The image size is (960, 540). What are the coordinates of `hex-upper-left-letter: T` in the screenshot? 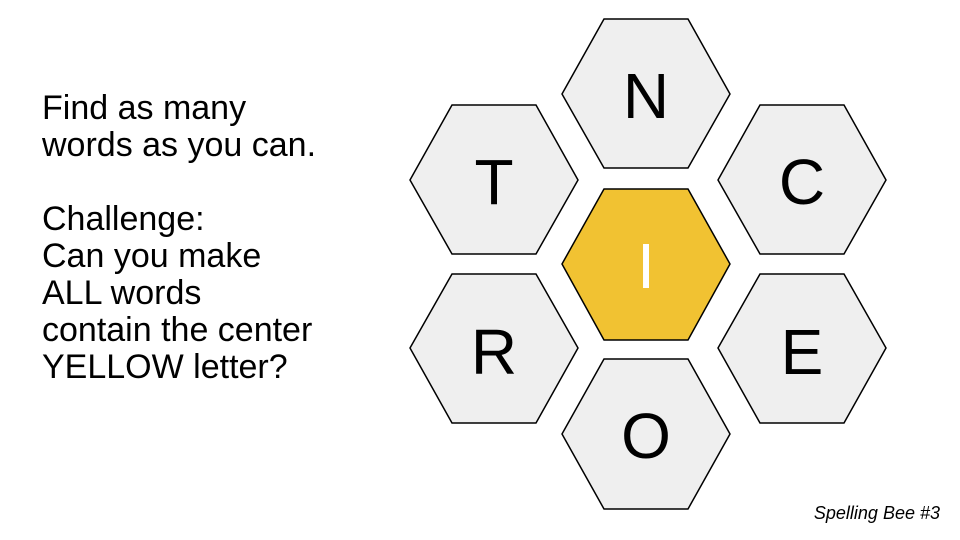 It's located at (493, 182).